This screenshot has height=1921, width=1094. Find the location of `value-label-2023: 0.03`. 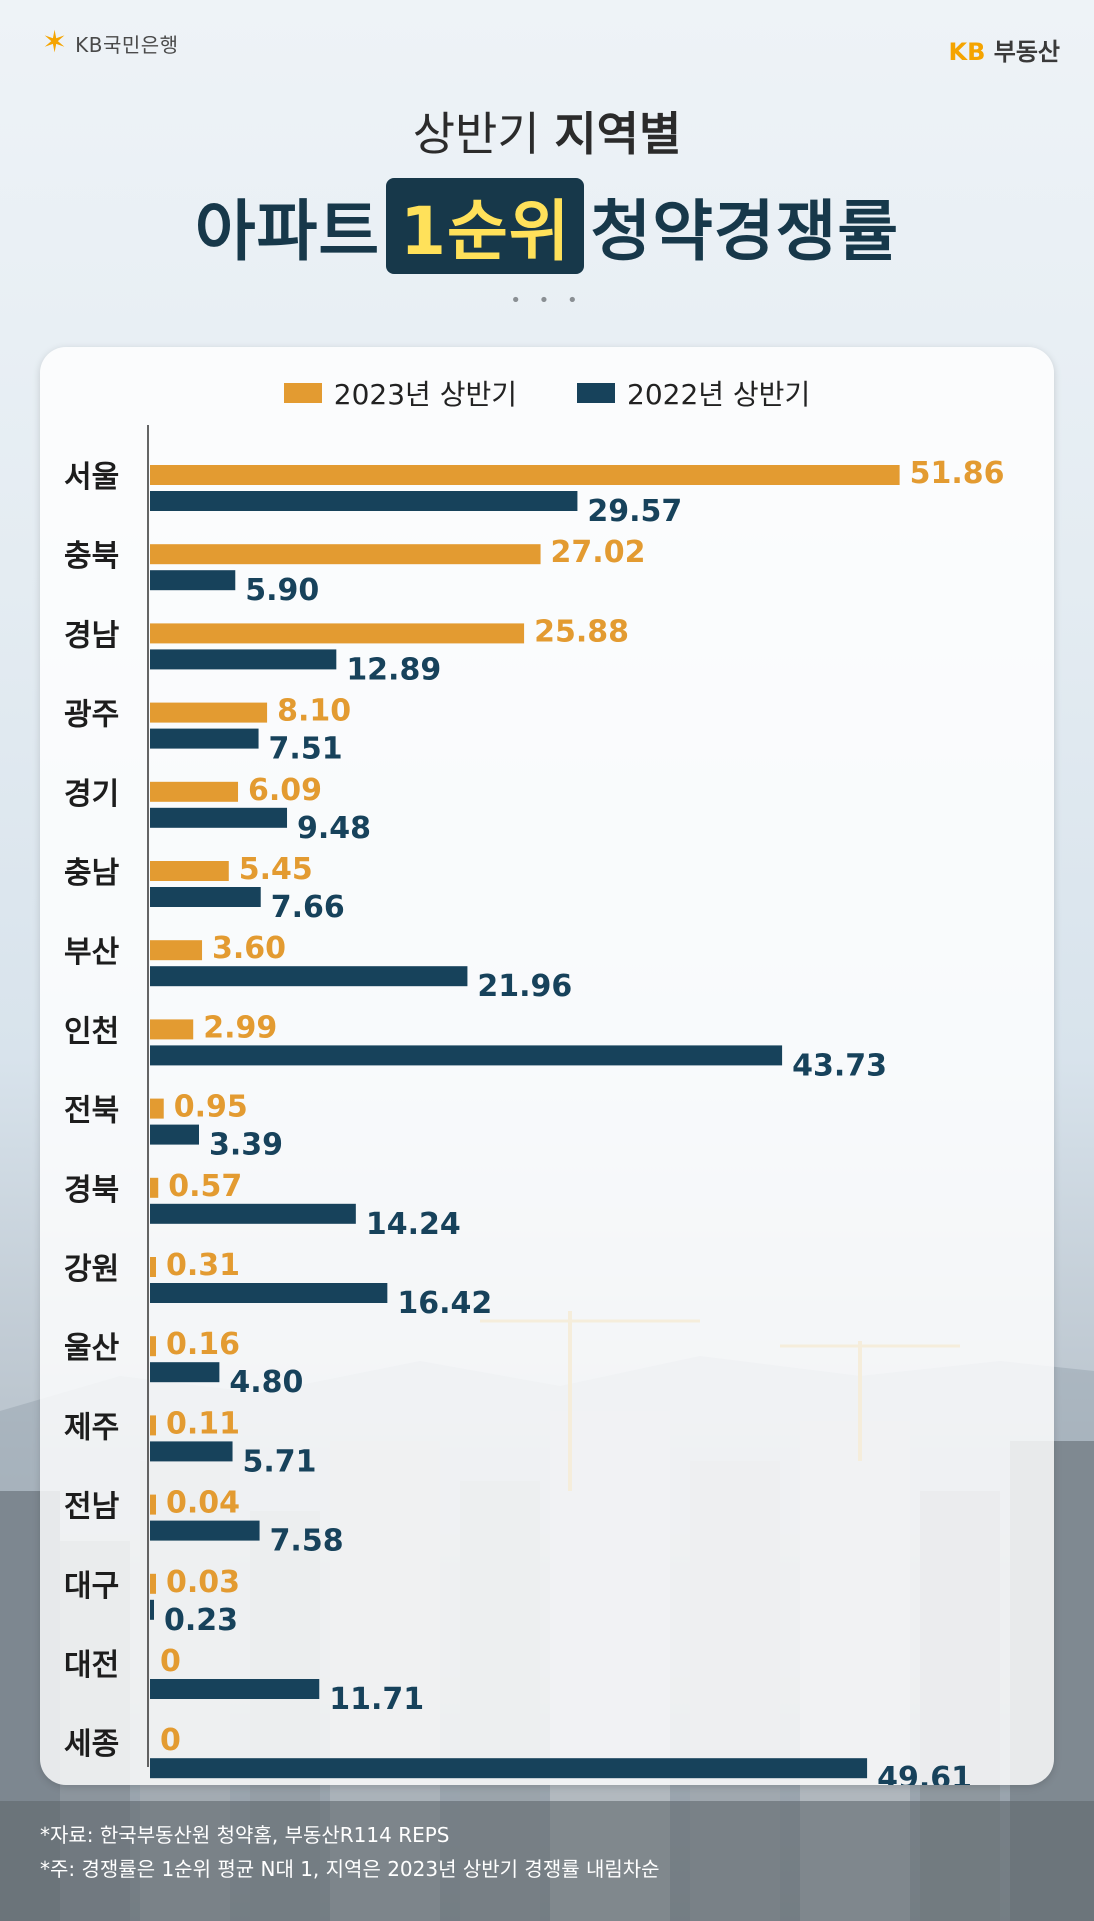

value-label-2023: 0.03 is located at coordinates (203, 1582).